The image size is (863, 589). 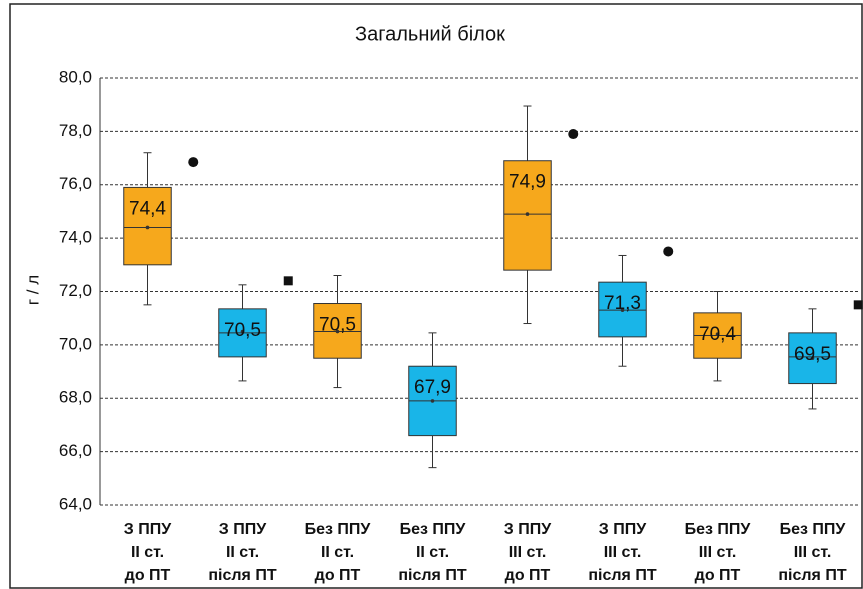 I want to click on mean-label: 67,9, so click(x=432, y=387).